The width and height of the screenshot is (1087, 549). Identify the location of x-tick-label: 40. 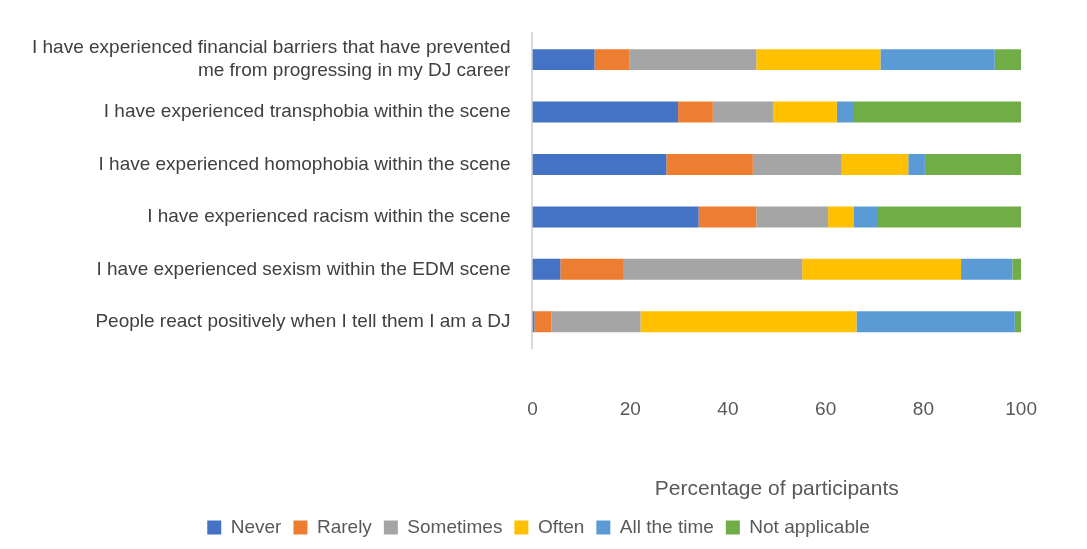
(728, 408).